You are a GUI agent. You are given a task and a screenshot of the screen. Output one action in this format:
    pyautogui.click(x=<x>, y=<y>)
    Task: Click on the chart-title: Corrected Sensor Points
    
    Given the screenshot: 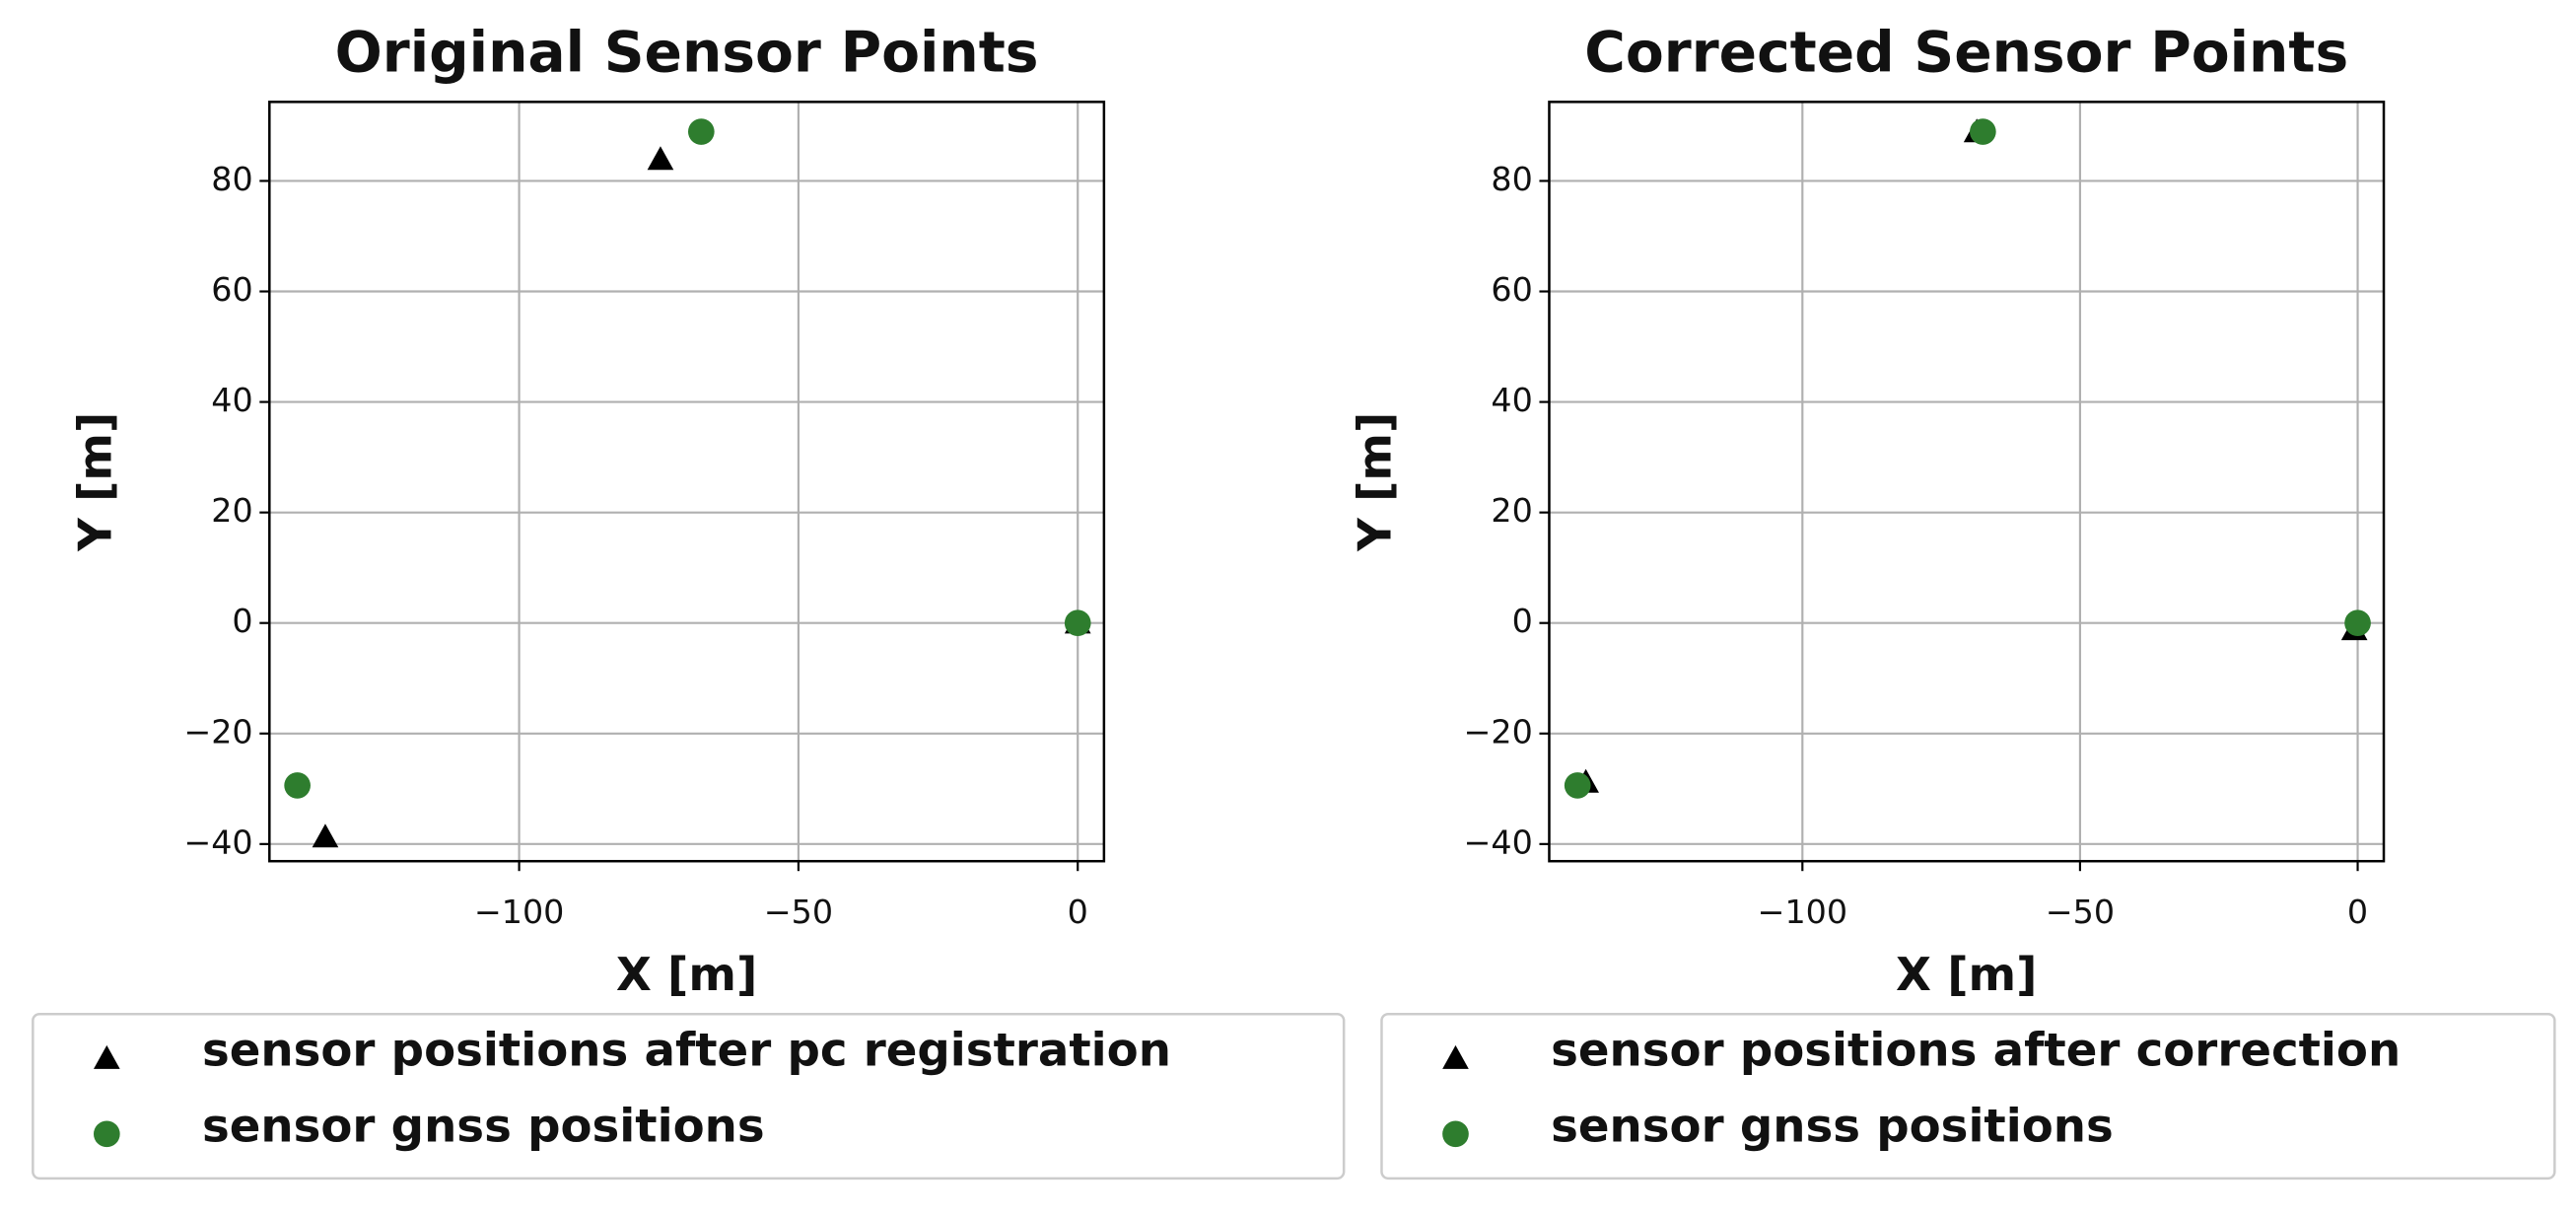 What is the action you would take?
    pyautogui.click(x=1966, y=52)
    